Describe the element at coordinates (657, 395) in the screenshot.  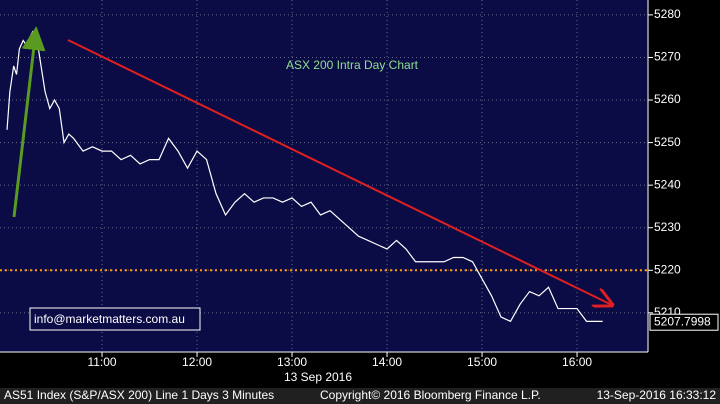
I see `footer-right: 13-Sep-2016 16:33:12` at that location.